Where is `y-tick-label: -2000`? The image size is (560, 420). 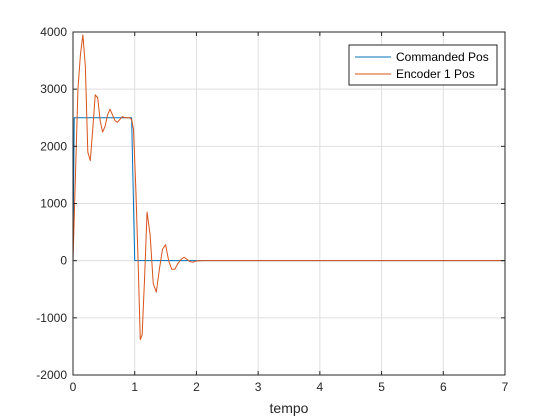 y-tick-label: -2000 is located at coordinates (51, 375).